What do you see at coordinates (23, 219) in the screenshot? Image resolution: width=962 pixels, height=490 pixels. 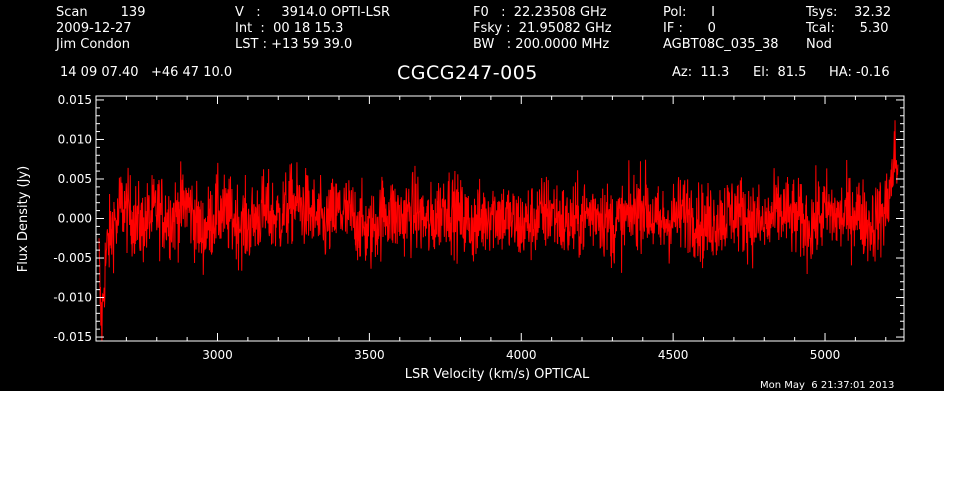 I see `y-axis-label: Flux Density (Jy)` at bounding box center [23, 219].